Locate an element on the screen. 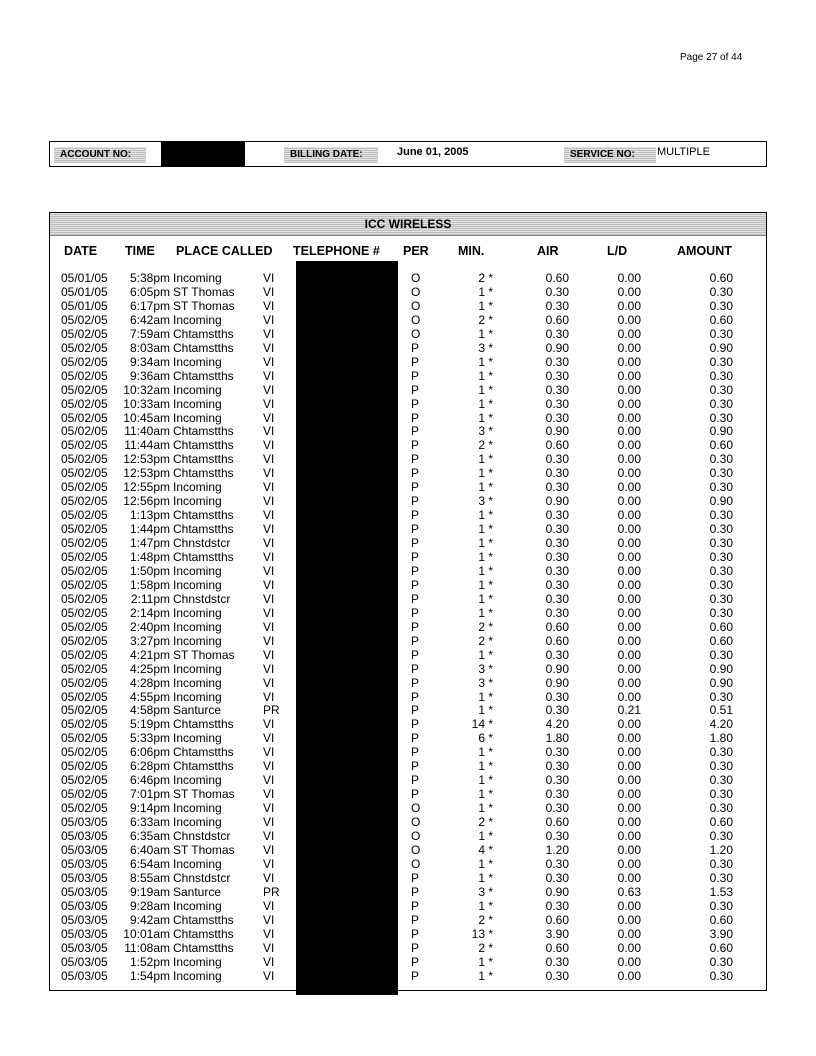  cell-time: 6:06pm is located at coordinates (149, 752).